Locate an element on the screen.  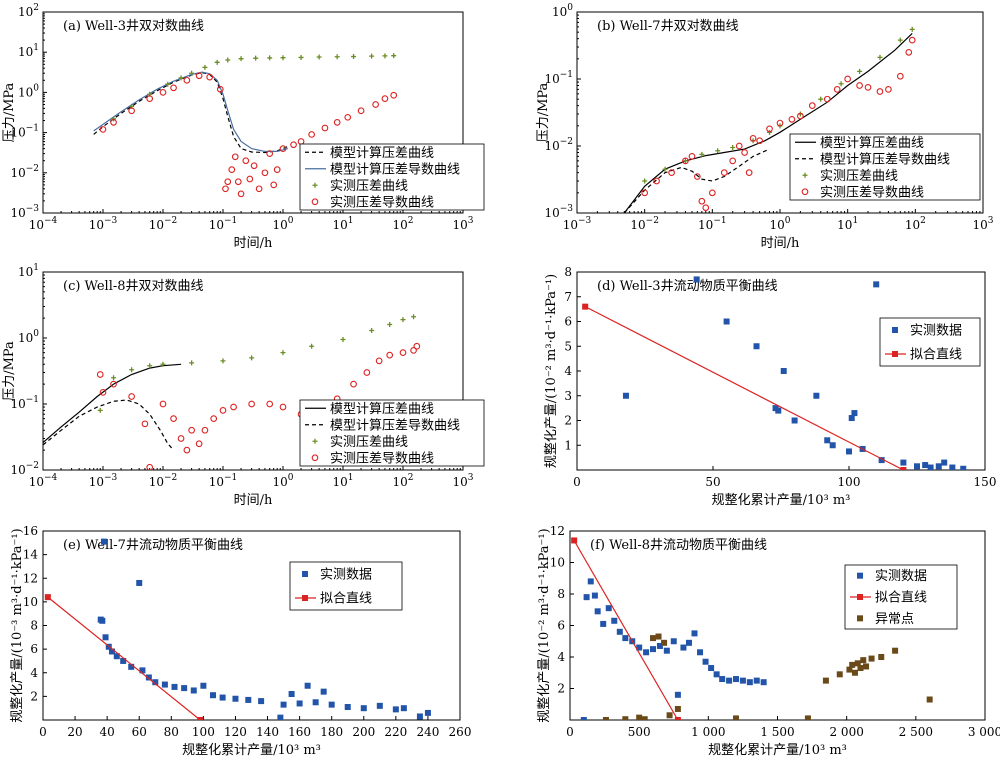
x-tick-label: 180 is located at coordinates (331, 732).